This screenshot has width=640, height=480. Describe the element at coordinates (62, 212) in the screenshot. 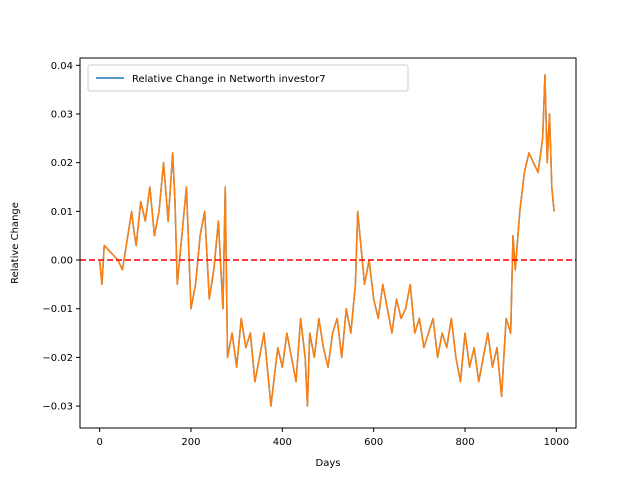

I see `y-tick-label: 0.01` at that location.